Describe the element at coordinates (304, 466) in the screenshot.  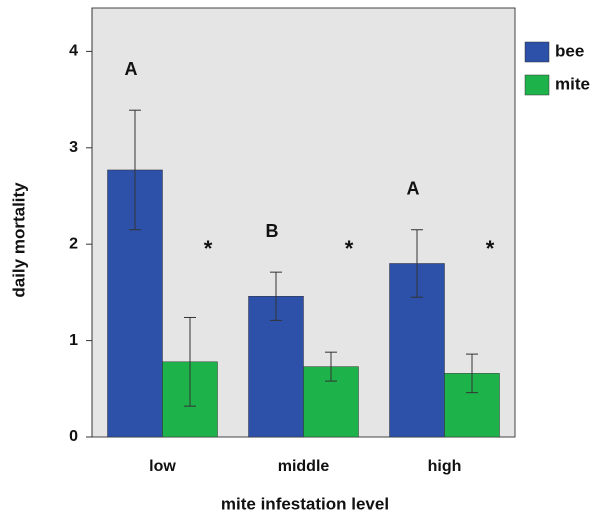
I see `x-tick-label: middle` at that location.